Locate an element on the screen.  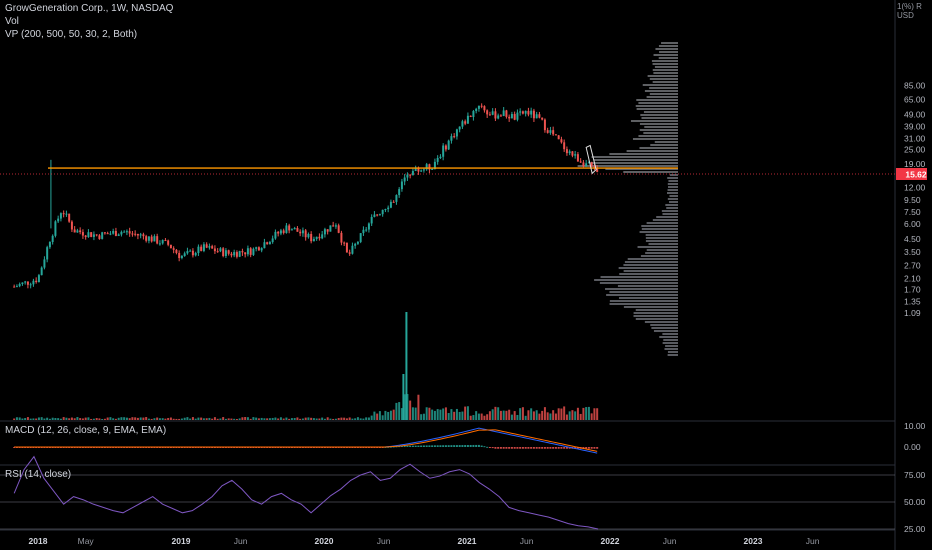
x-tick-label: 2021 is located at coordinates (467, 541).